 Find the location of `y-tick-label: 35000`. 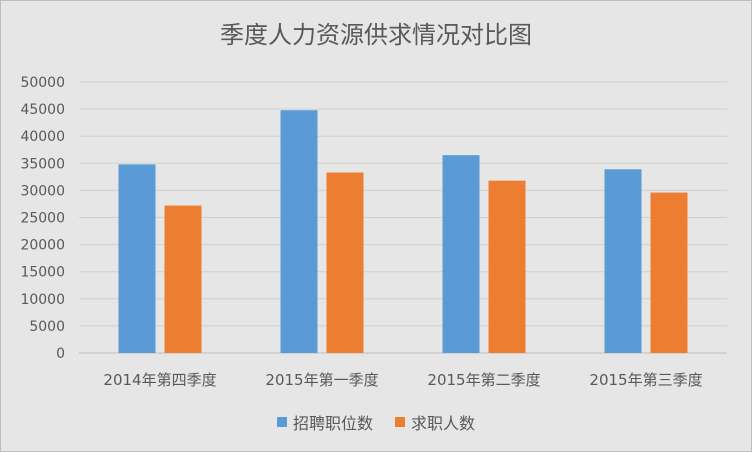

y-tick-label: 35000 is located at coordinates (42, 164).